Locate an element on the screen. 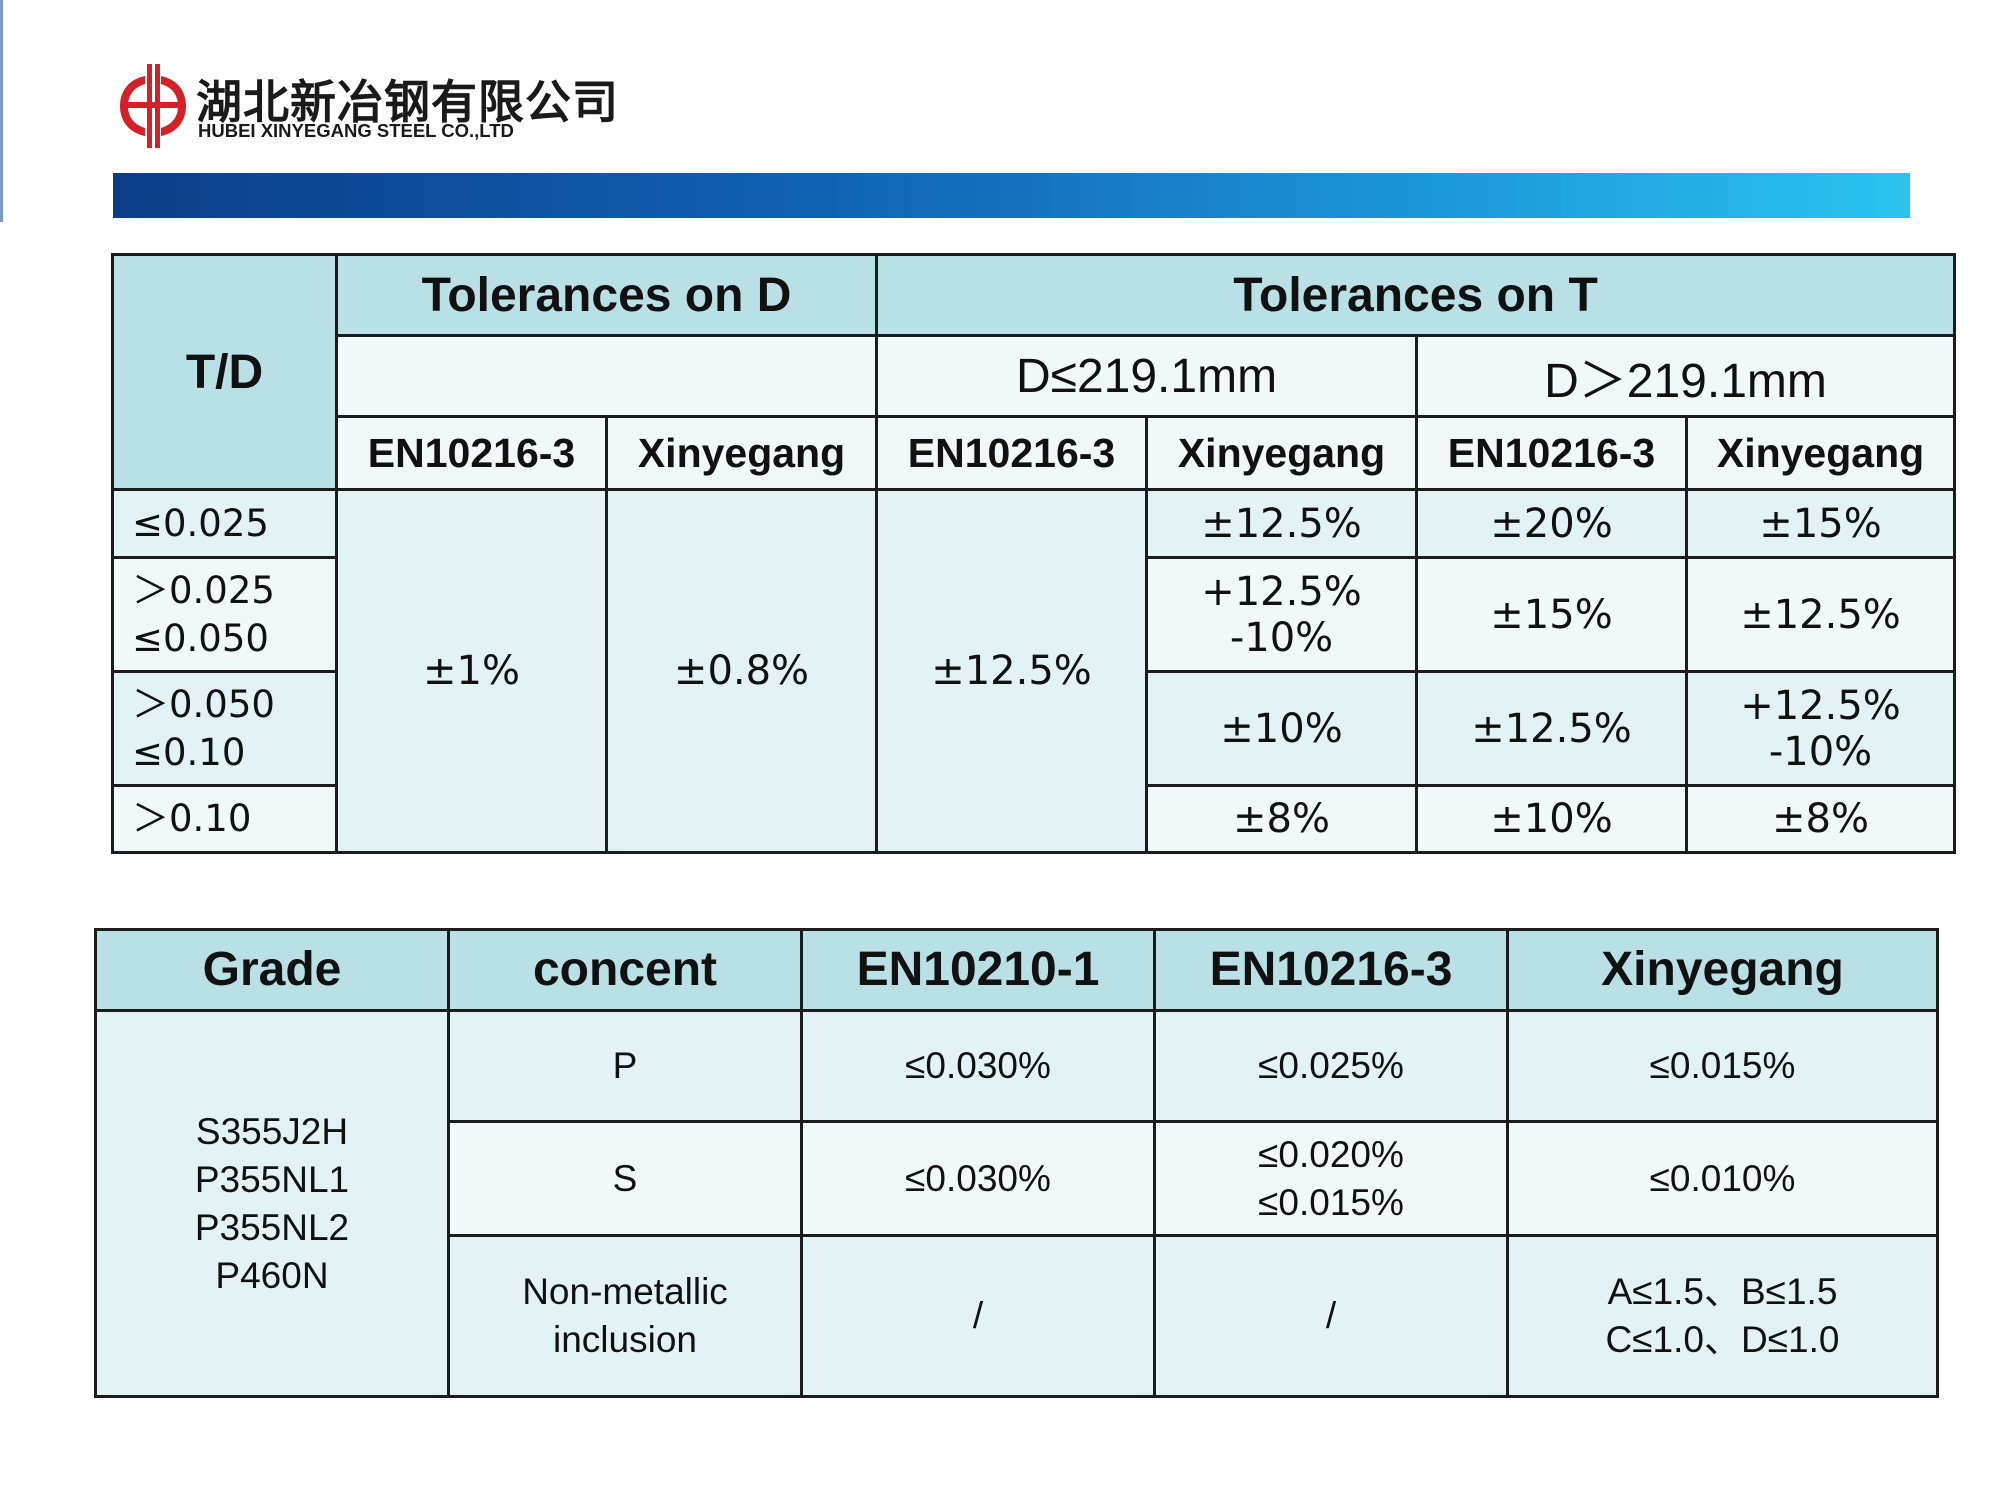  table-row: ＞0.050 ≤0.10 ±10% ±12.5% +12.5% -10% is located at coordinates (1034, 728).